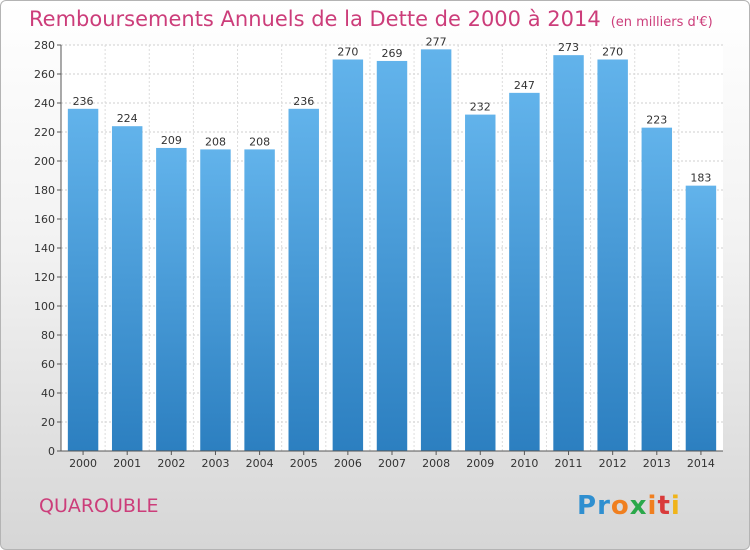  Describe the element at coordinates (127, 118) in the screenshot. I see `bar-value-label: 224` at that location.